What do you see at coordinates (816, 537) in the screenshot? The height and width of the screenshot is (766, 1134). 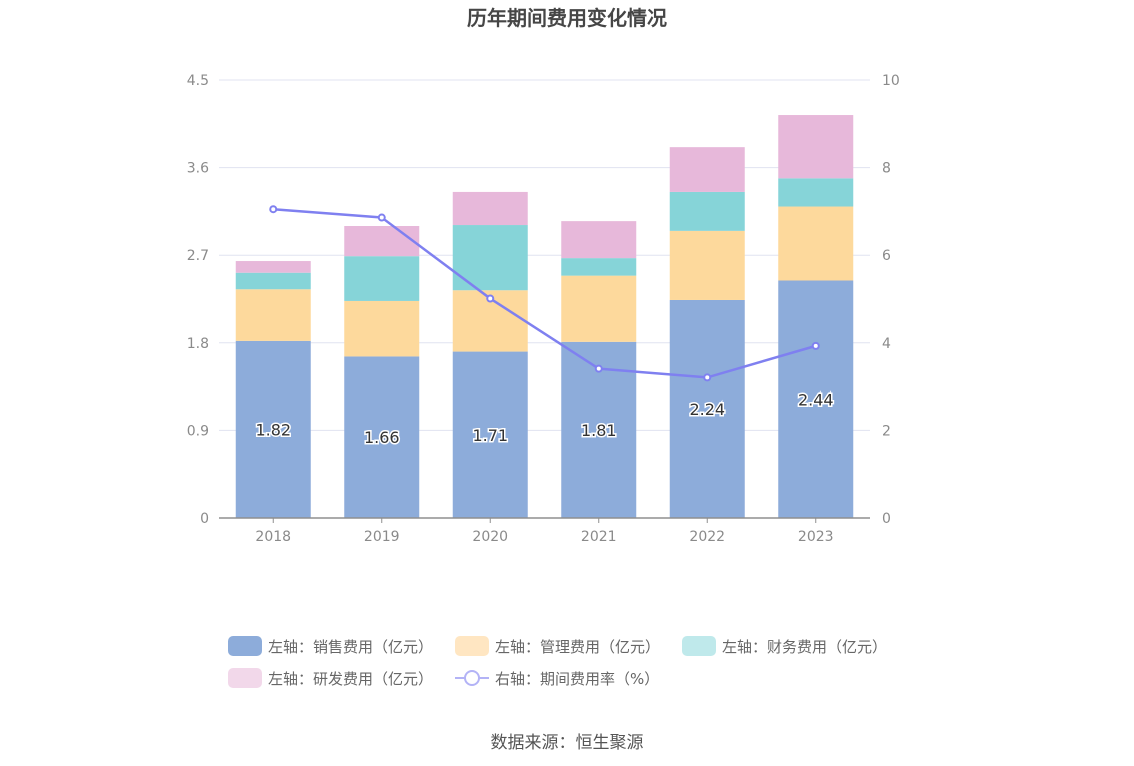 I see `x-tick-label: 2023` at bounding box center [816, 537].